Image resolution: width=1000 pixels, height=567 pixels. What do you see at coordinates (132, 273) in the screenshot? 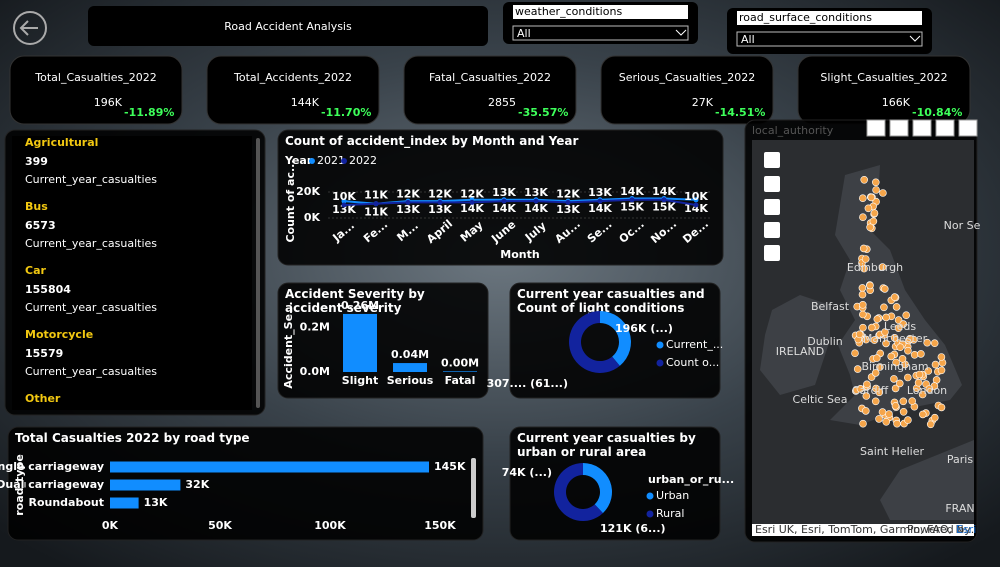
I see `vehicle-list` at bounding box center [132, 273].